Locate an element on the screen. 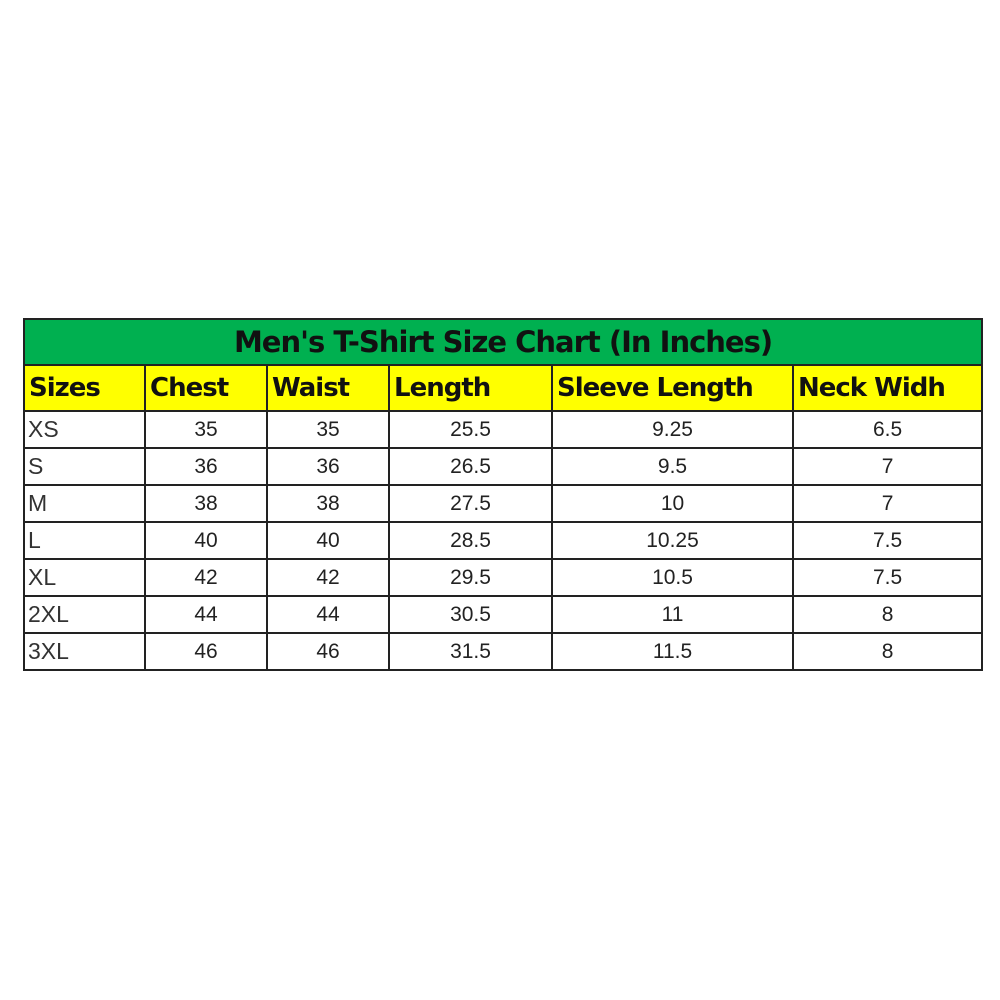 The width and height of the screenshot is (1000, 1000). measurement-cell: 10.5 is located at coordinates (672, 577).